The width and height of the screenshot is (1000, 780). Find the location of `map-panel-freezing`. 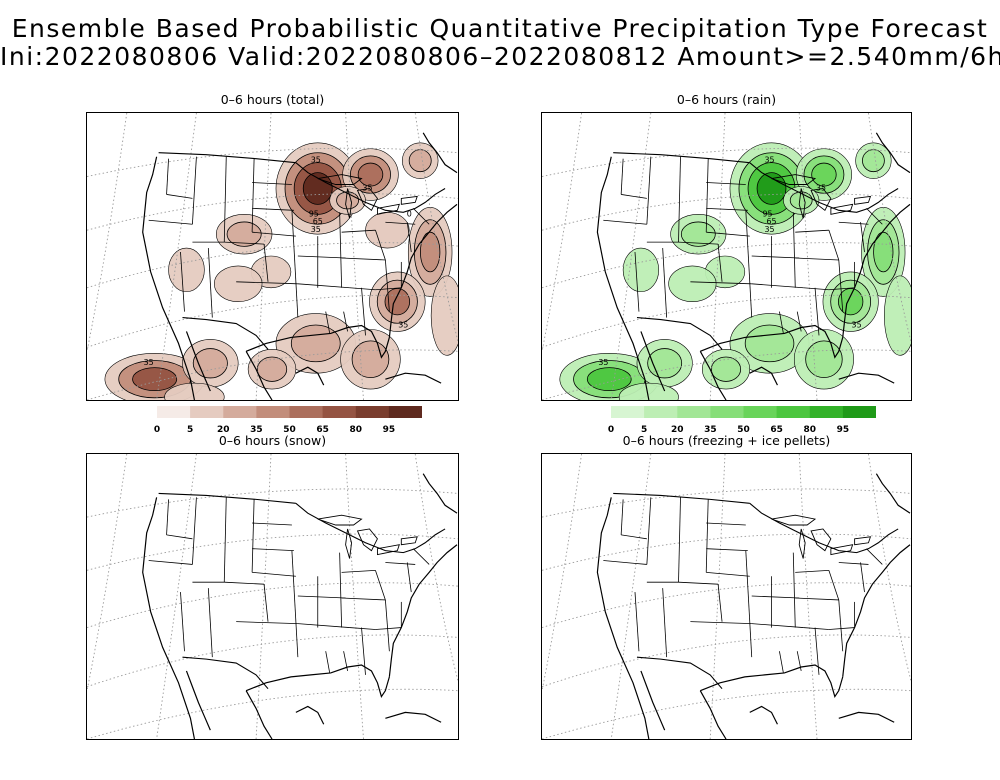

map-panel-freezing is located at coordinates (726, 596).